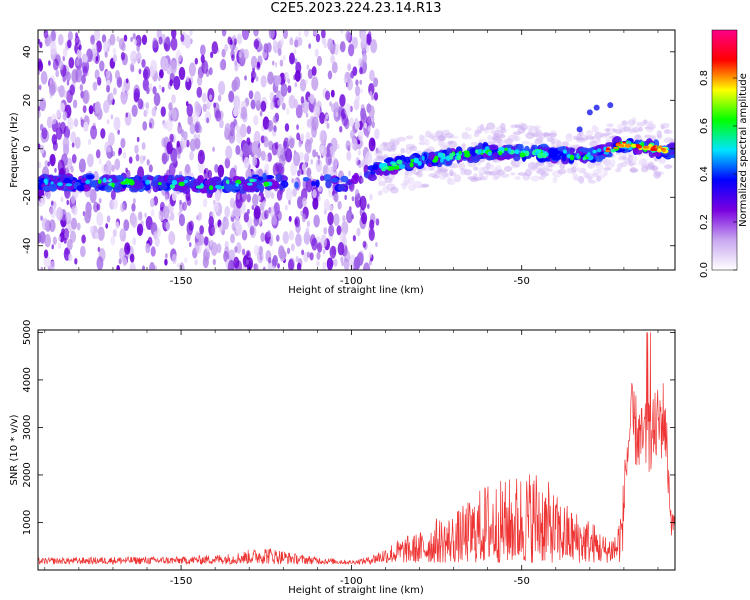 The width and height of the screenshot is (750, 600). Describe the element at coordinates (27, 427) in the screenshot. I see `y-tick-label: 3000` at that location.